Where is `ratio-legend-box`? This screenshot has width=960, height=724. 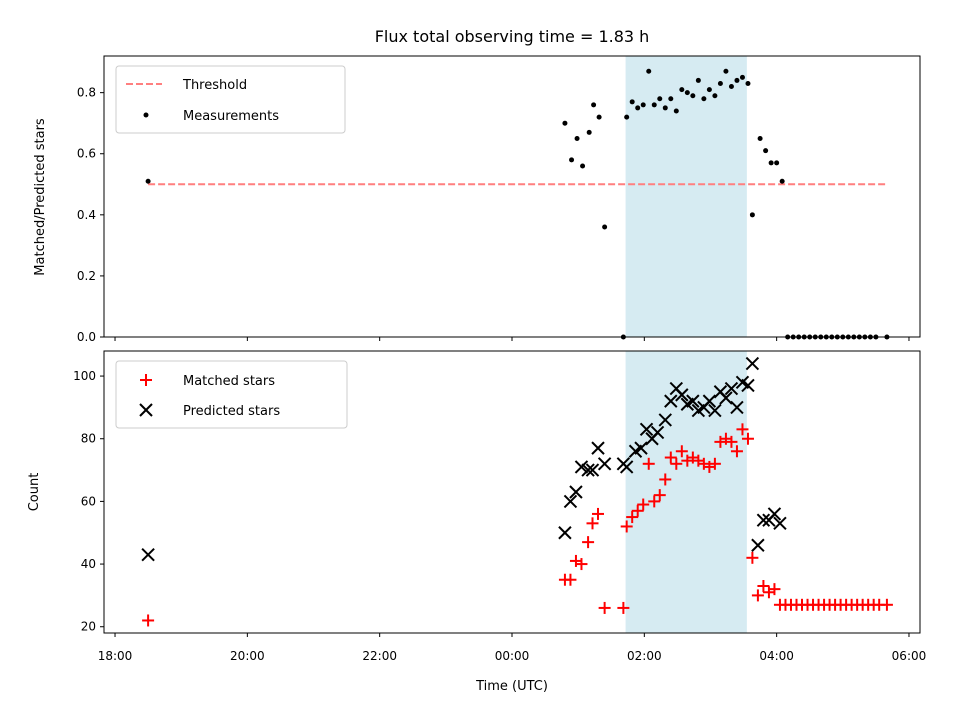 ratio-legend-box is located at coordinates (230, 99).